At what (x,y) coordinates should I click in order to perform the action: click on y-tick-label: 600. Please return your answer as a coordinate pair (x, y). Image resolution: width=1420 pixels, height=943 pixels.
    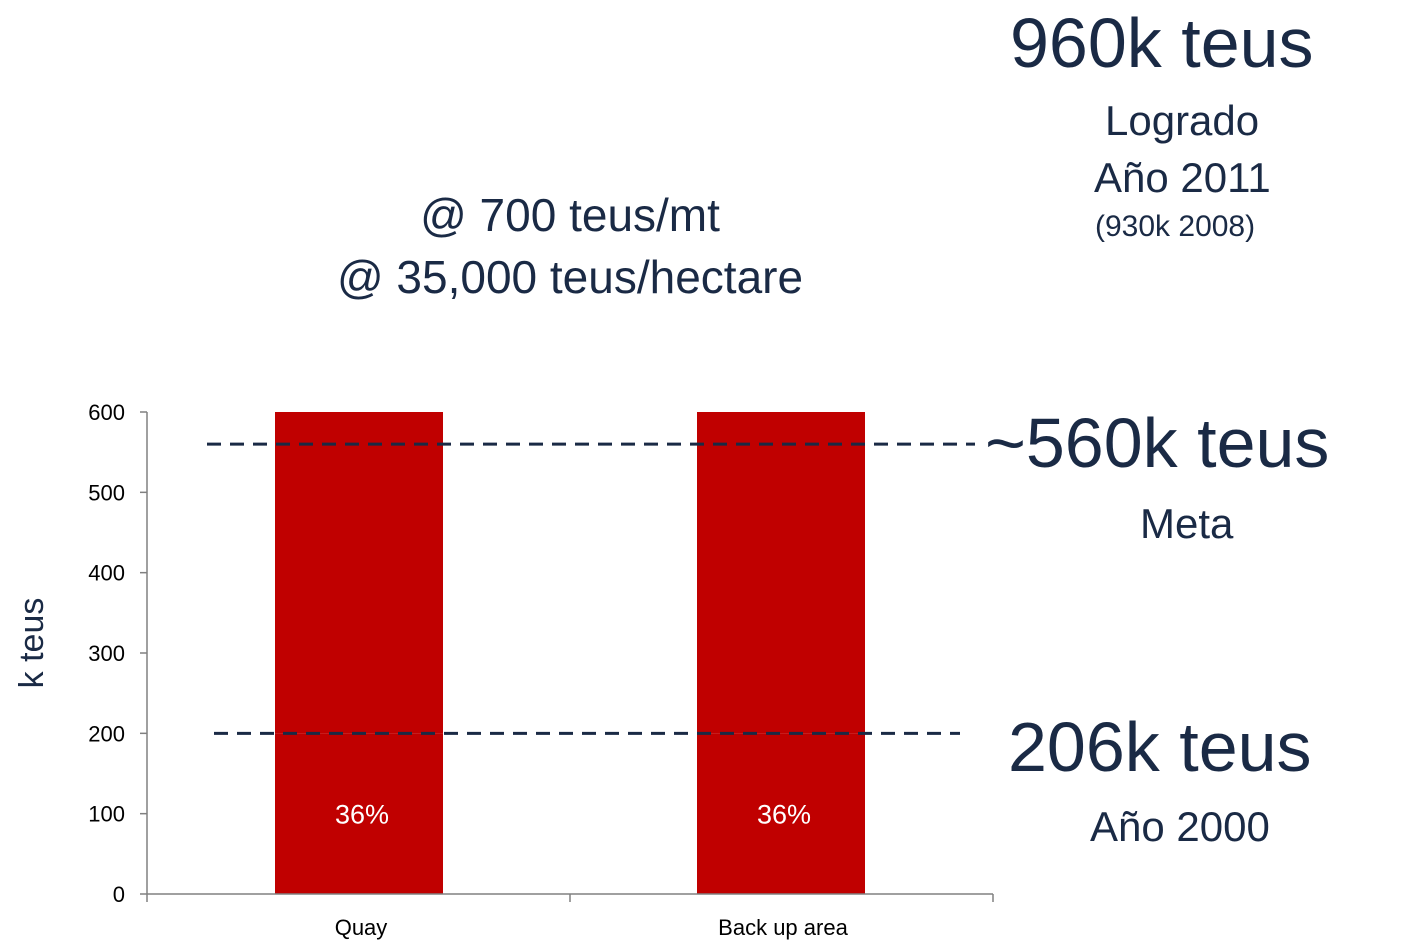
    Looking at the image, I should click on (106, 412).